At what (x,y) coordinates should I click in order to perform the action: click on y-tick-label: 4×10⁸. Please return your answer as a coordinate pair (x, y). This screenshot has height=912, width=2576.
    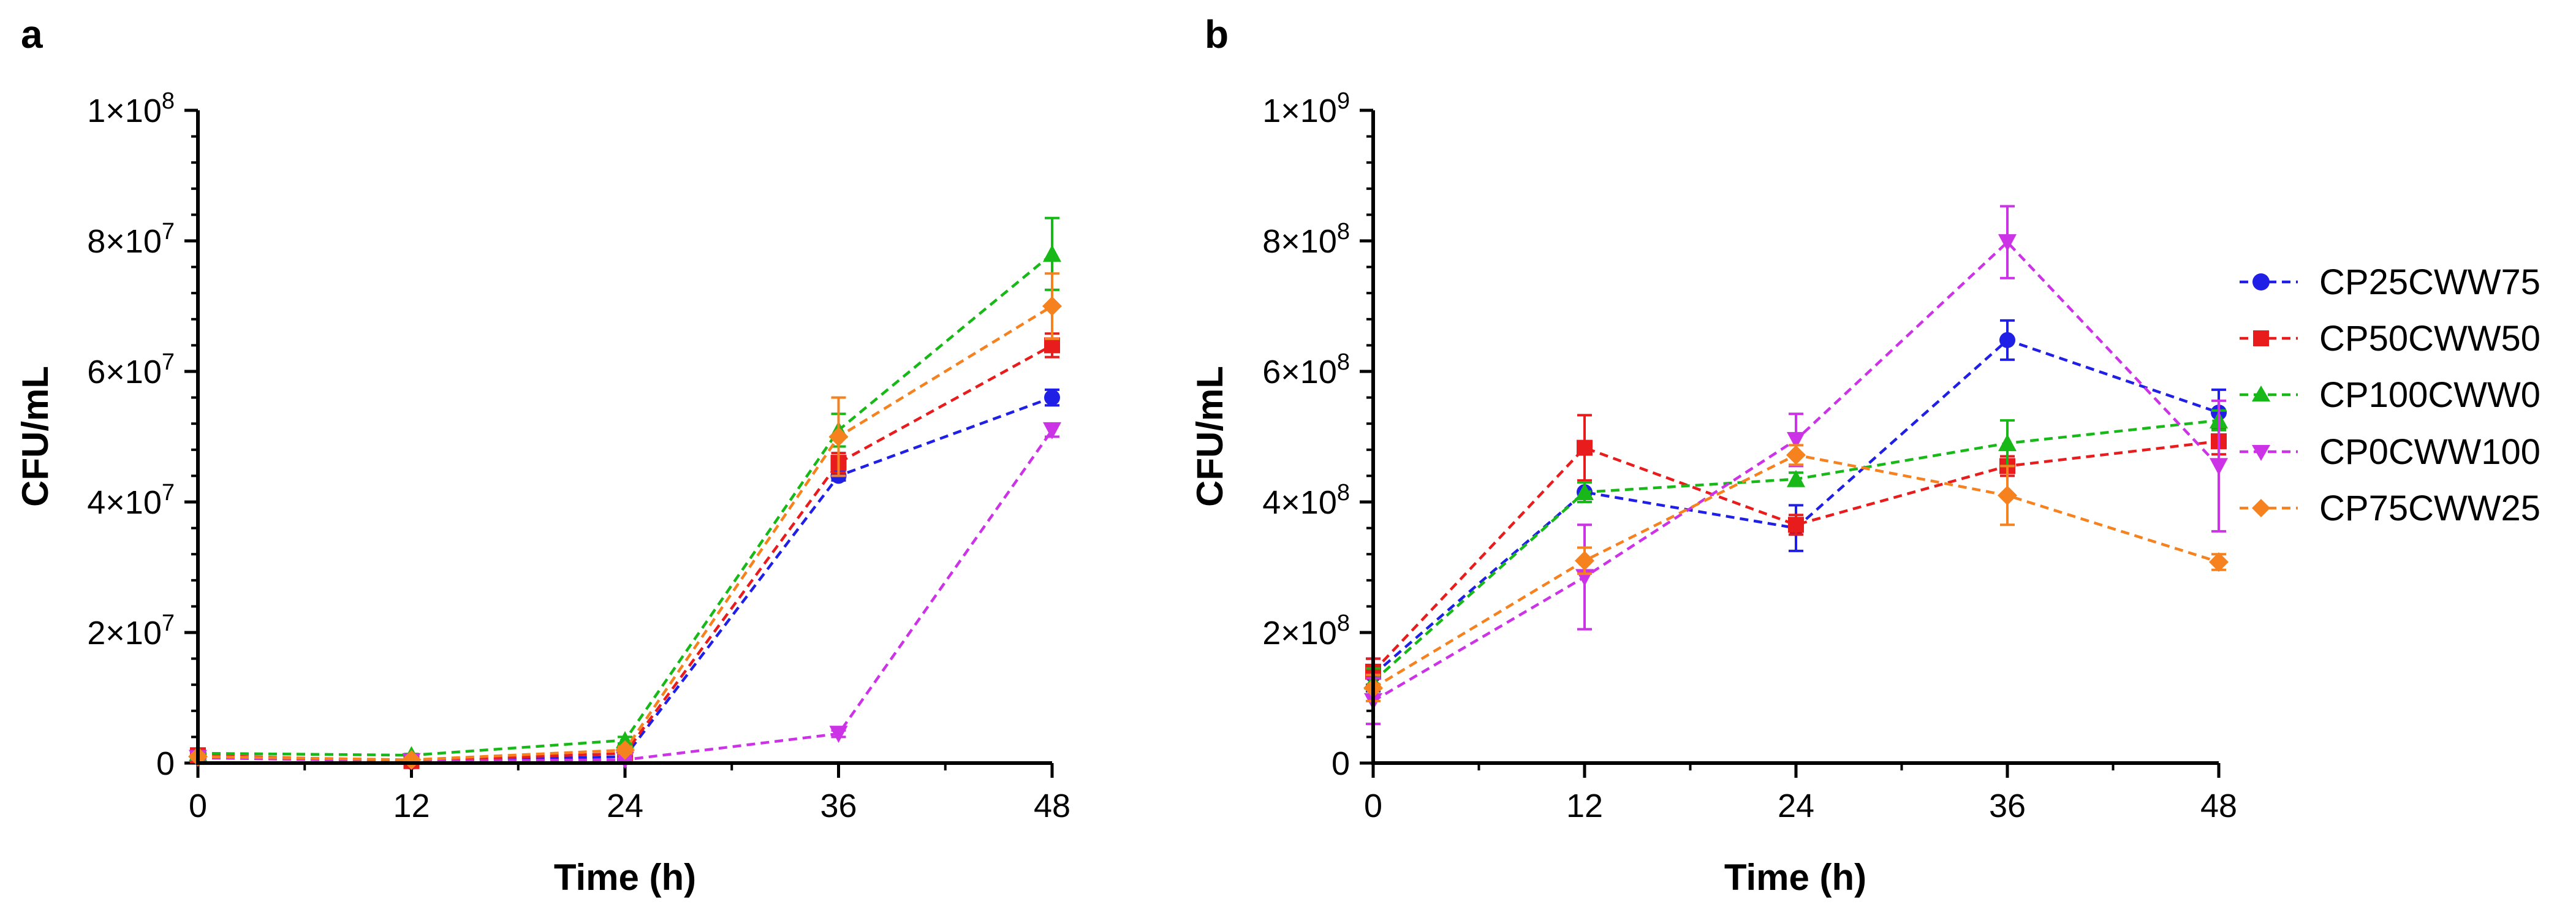
    Looking at the image, I should click on (1306, 500).